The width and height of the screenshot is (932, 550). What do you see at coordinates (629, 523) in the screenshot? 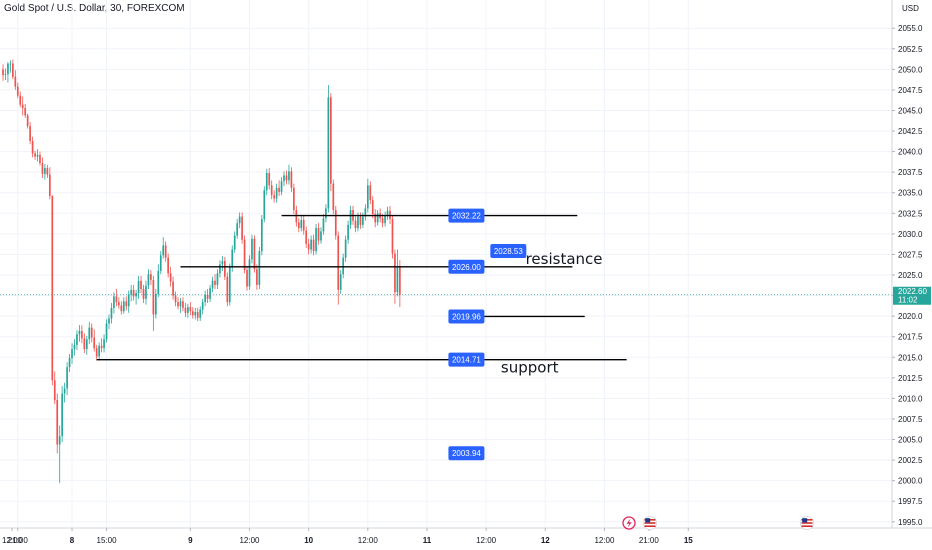
I see `lightning-icon` at bounding box center [629, 523].